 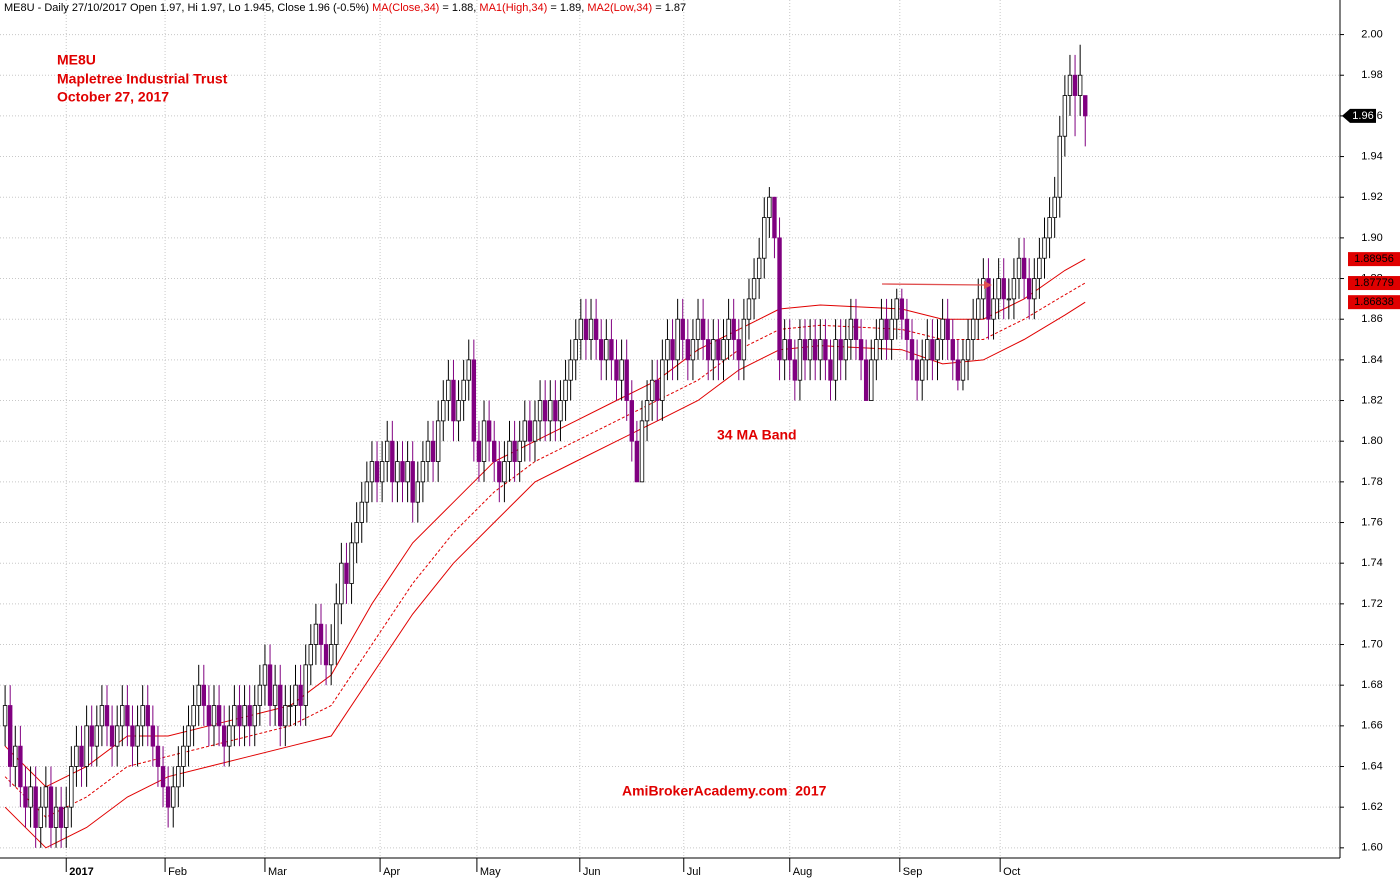 I want to click on y-tick-label: 1.92, so click(x=1371, y=197).